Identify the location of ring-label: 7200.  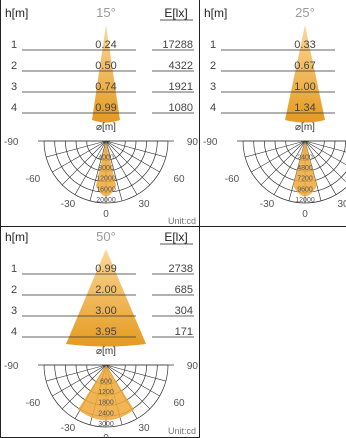
(305, 179).